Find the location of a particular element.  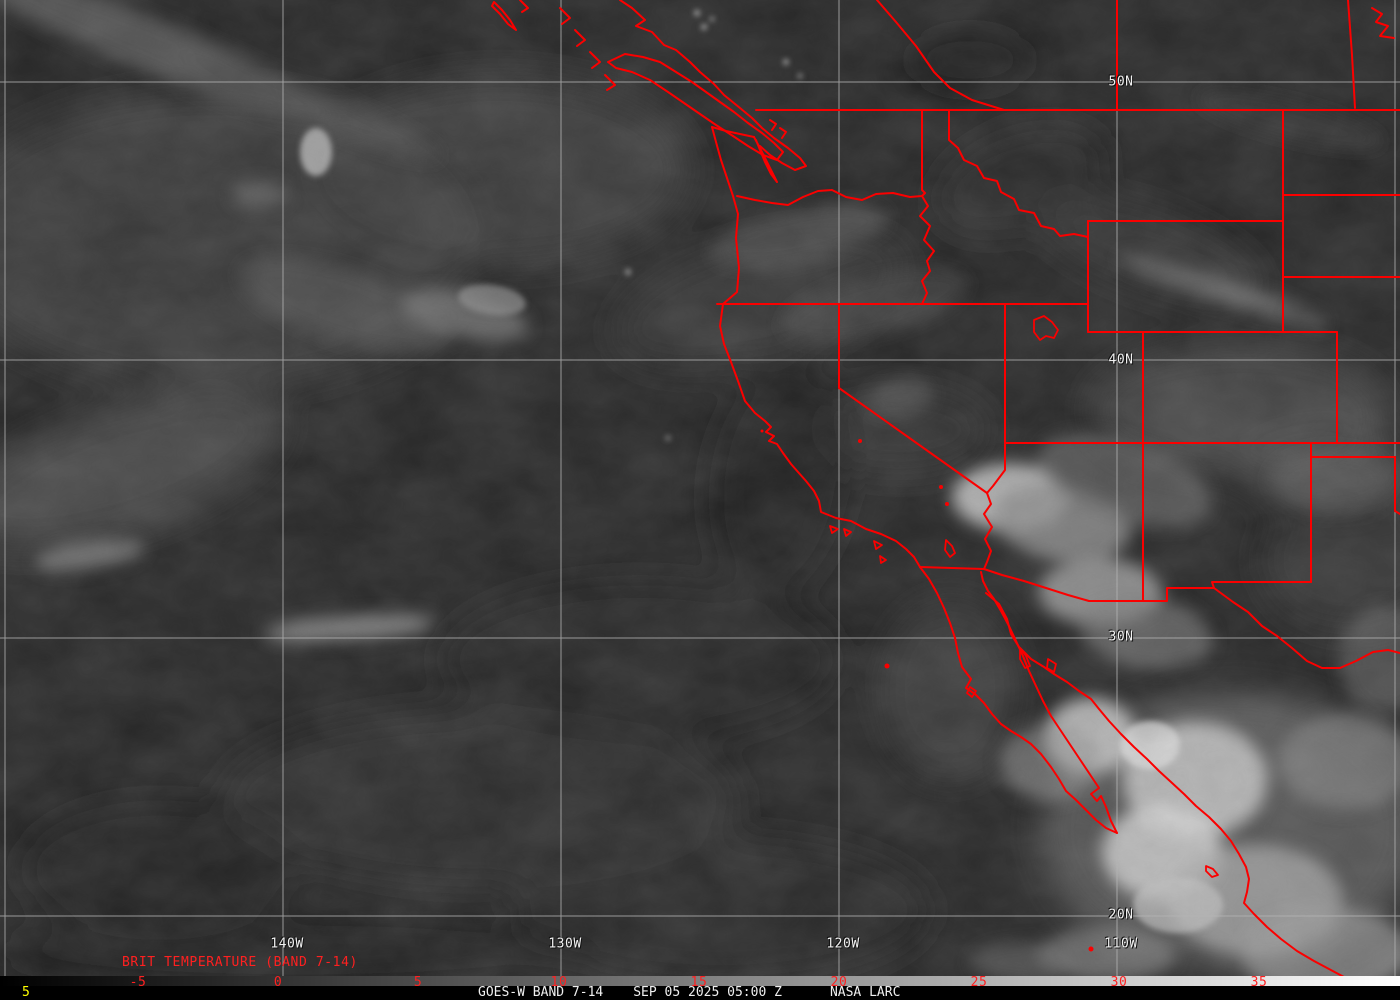

colorbar-tick: 30 is located at coordinates (1119, 982).